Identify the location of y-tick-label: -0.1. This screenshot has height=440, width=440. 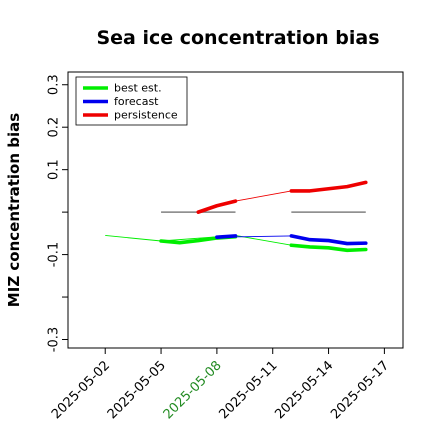
(54, 254).